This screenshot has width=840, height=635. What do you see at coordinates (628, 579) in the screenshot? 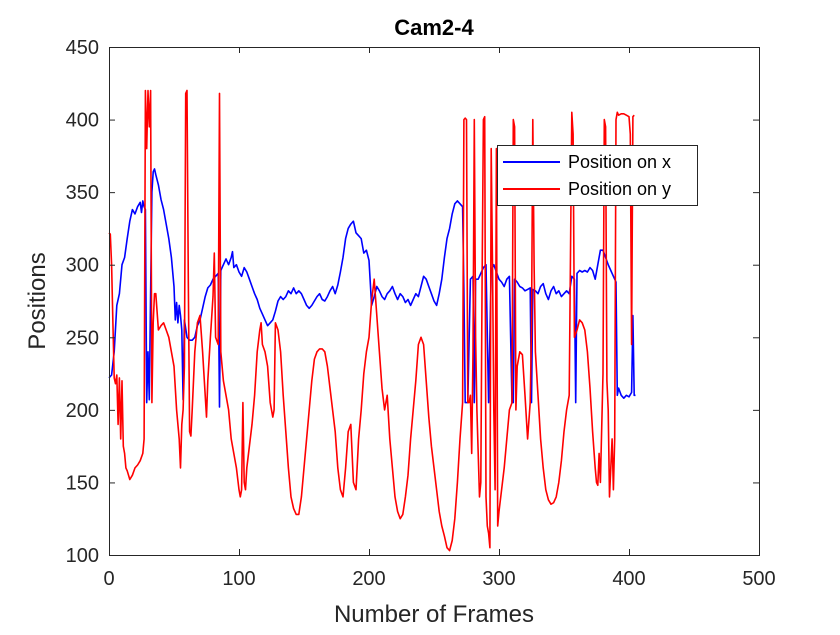
I see `x-tick-label: 400` at bounding box center [628, 579].